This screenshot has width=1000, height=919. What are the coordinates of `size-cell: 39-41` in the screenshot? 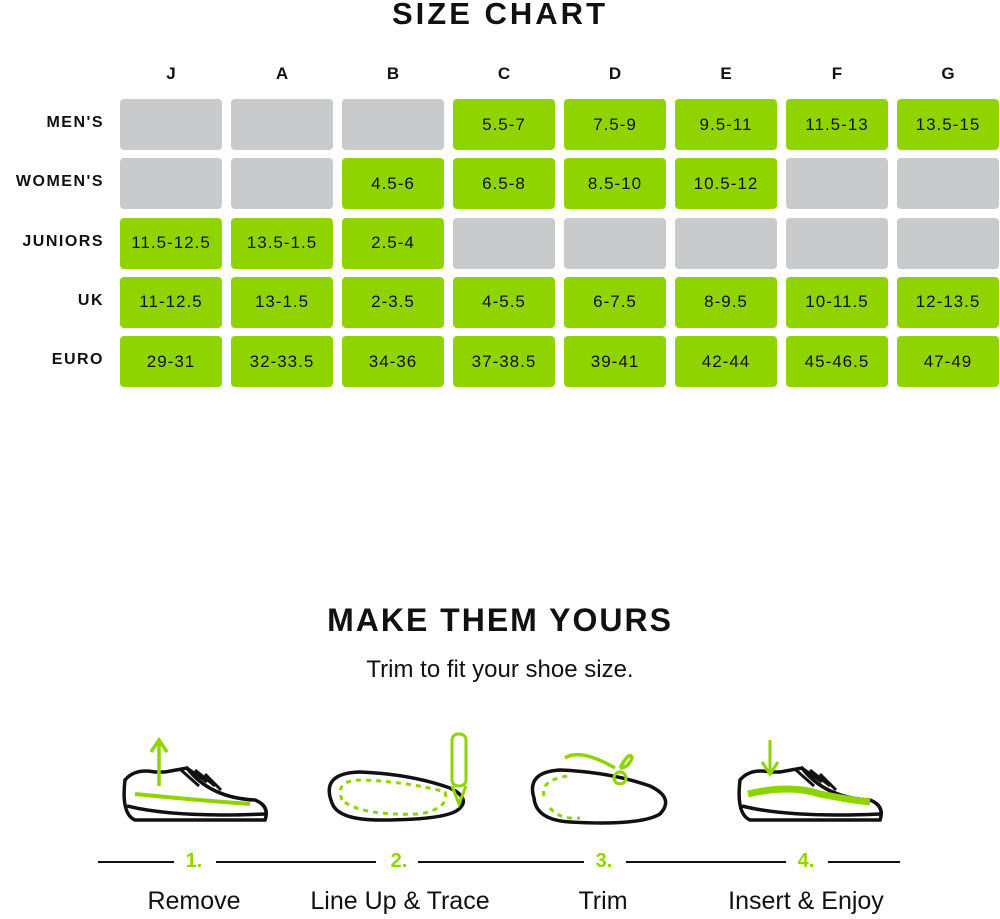 It's located at (615, 362).